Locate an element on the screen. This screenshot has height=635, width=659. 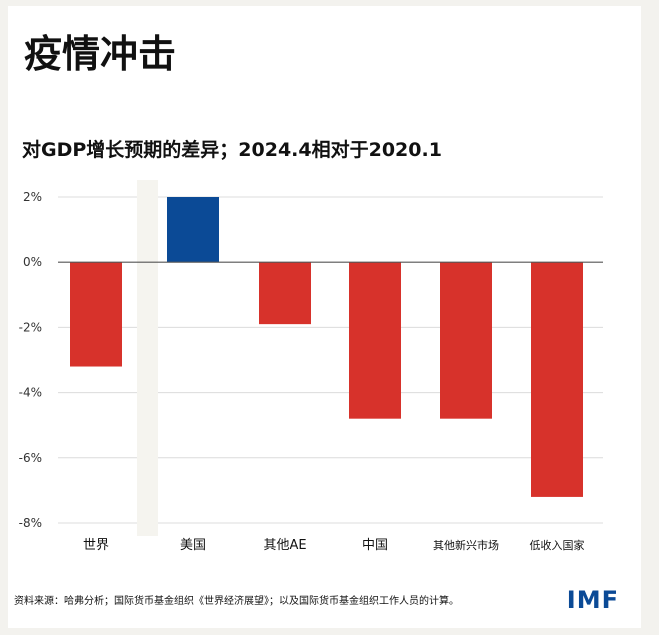
x-category-label: 其他新兴市场 is located at coordinates (466, 545).